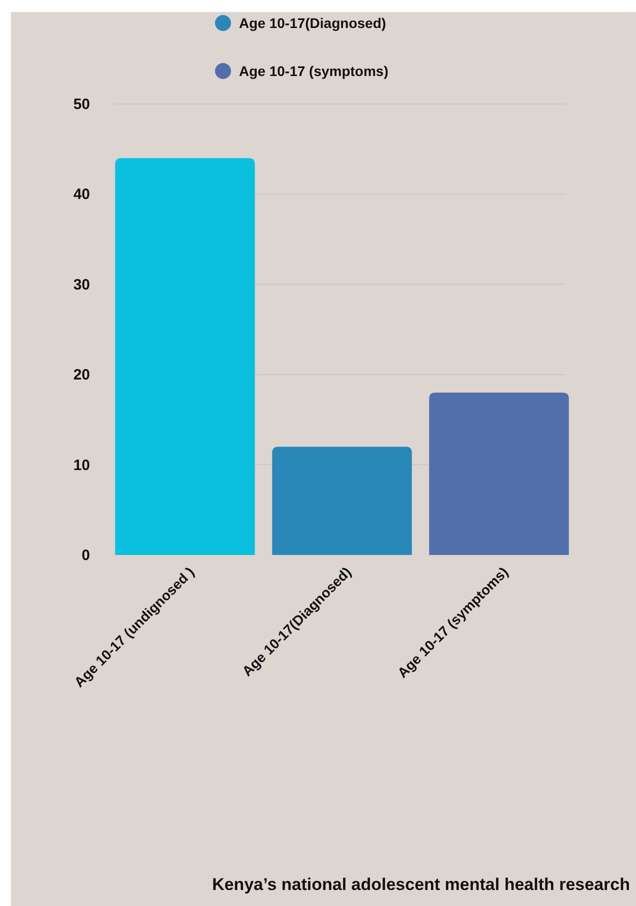 Image resolution: width=636 pixels, height=906 pixels. Describe the element at coordinates (81, 465) in the screenshot. I see `y-tick-label: 10` at that location.